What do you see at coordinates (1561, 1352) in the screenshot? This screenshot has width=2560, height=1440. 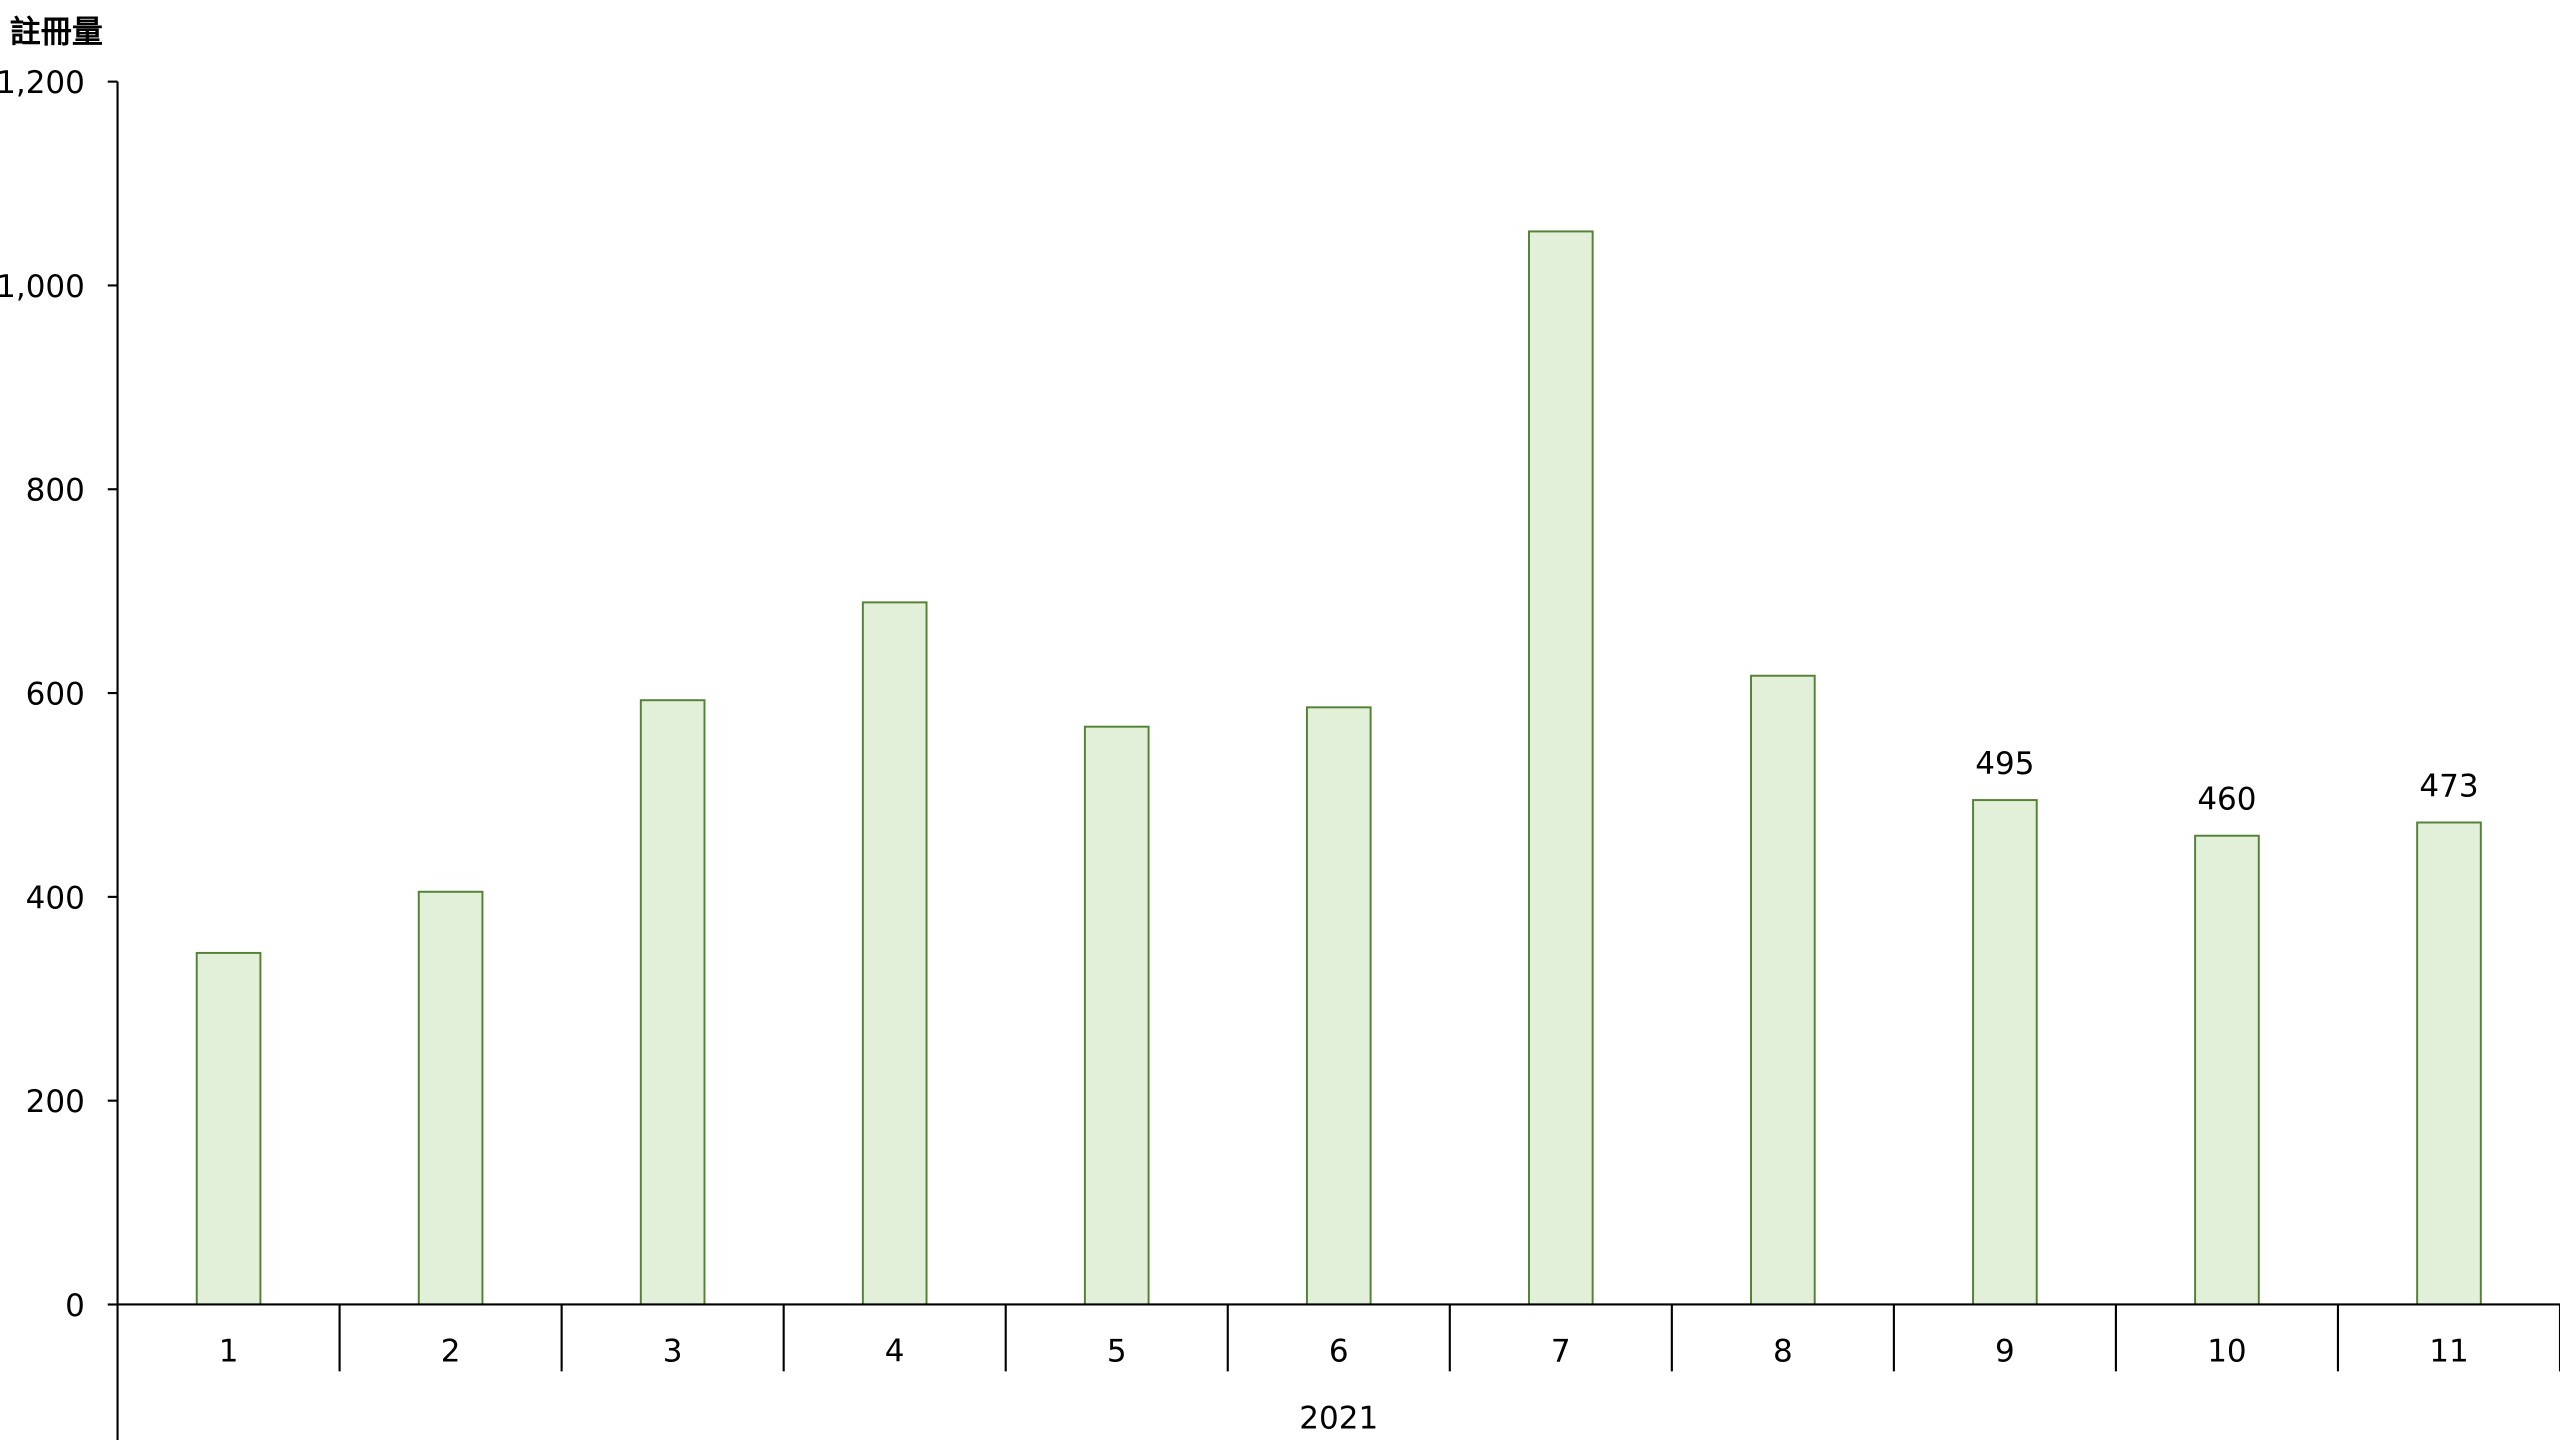 I see `x-tick-label: 7` at bounding box center [1561, 1352].